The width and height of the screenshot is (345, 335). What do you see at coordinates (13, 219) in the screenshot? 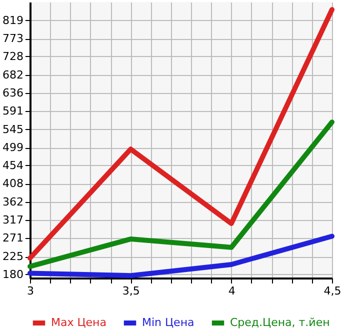
I see `y-tick-label: 317` at bounding box center [13, 219].